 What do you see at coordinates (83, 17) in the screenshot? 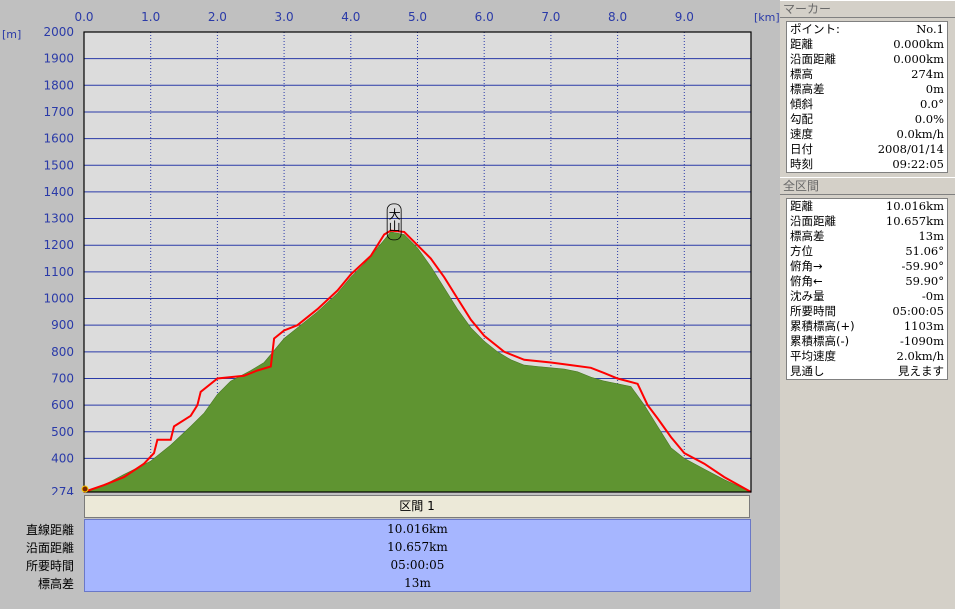
I see `x-tick-label: 0.0` at bounding box center [83, 17].